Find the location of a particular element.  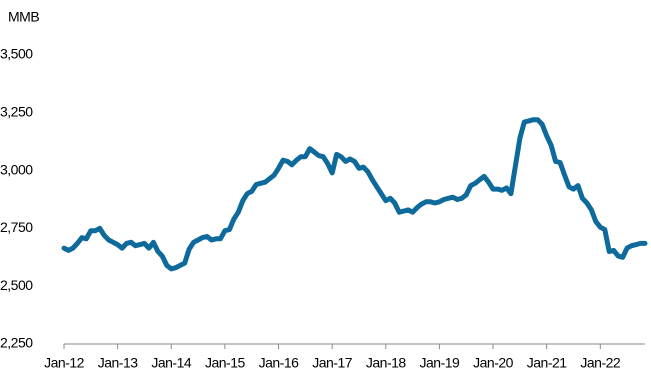

x-tick-label: Jan-13 is located at coordinates (118, 363).